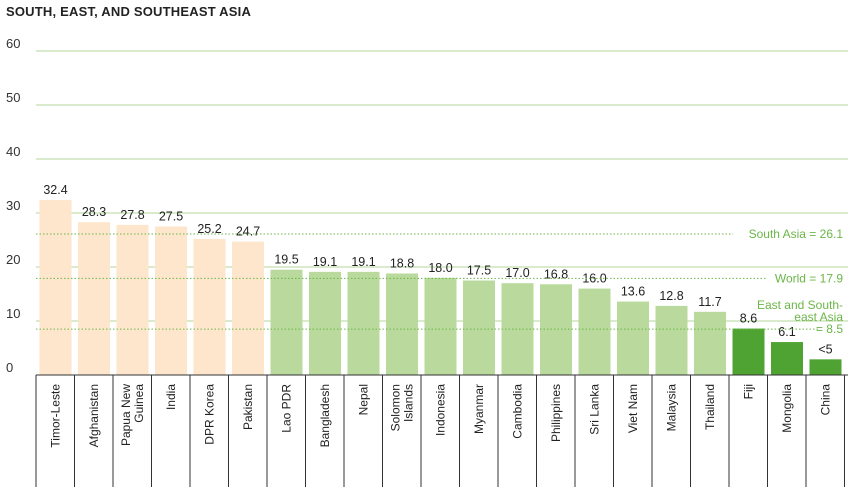 This screenshot has height=494, width=857. What do you see at coordinates (818, 317) in the screenshot?
I see `reference-line-label: east Asia` at bounding box center [818, 317].